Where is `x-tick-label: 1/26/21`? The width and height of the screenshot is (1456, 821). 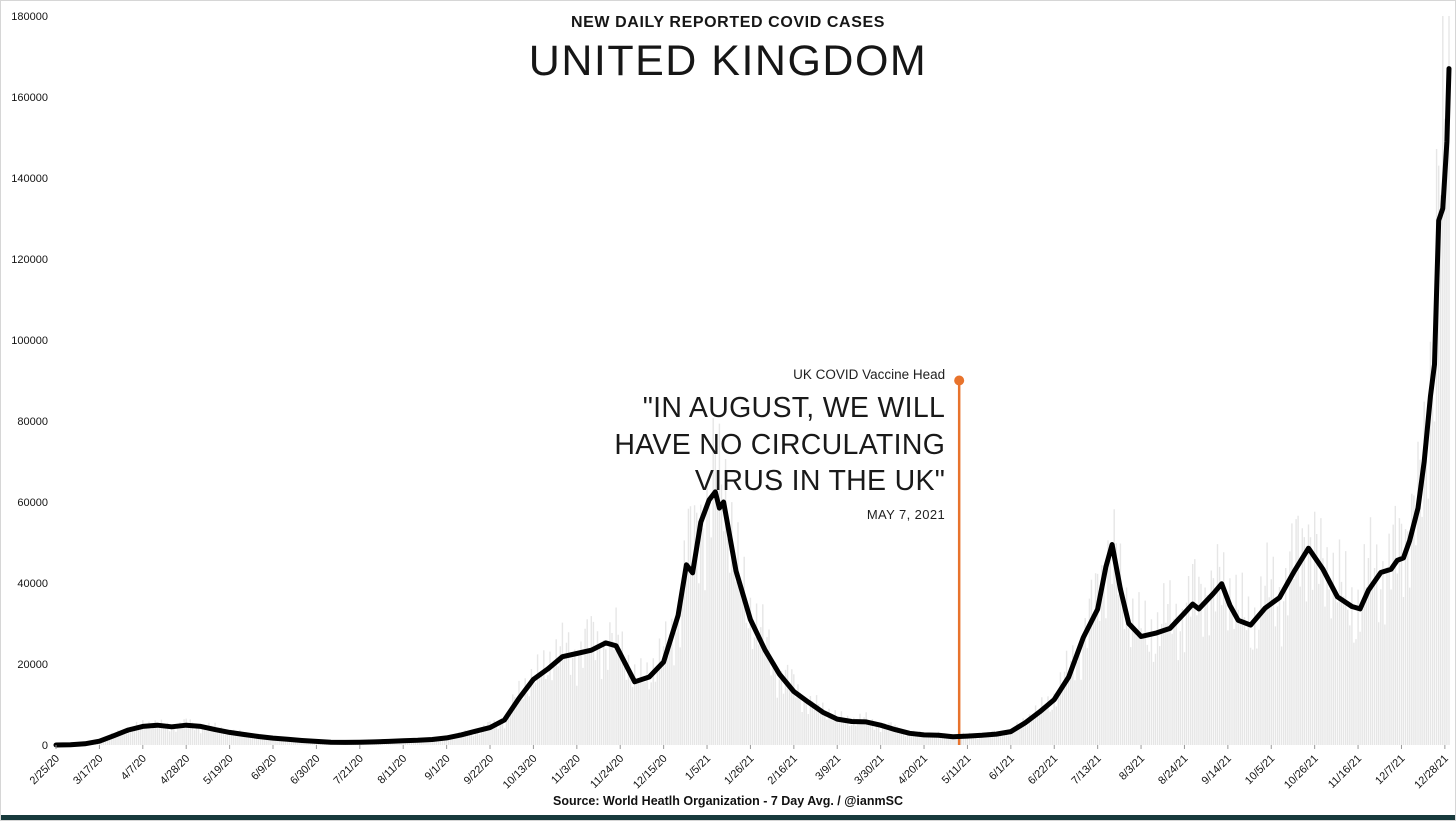 x-tick-label: 1/26/21 is located at coordinates (739, 770).